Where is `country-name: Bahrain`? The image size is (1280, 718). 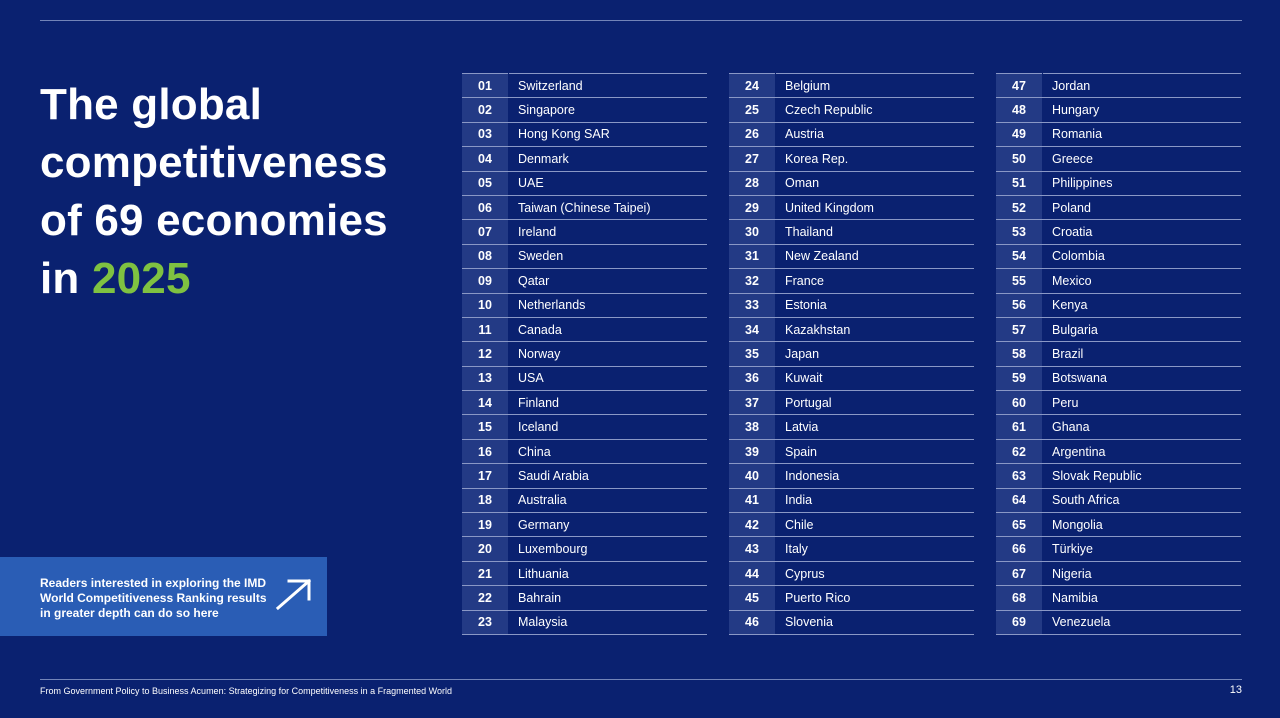
country-name: Bahrain is located at coordinates (607, 598).